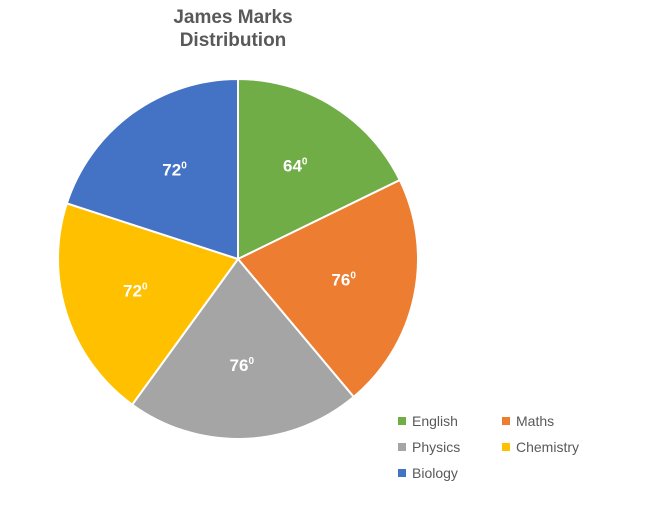 This screenshot has height=514, width=667. Describe the element at coordinates (435, 472) in the screenshot. I see `legend-label-biology: Biology` at that location.